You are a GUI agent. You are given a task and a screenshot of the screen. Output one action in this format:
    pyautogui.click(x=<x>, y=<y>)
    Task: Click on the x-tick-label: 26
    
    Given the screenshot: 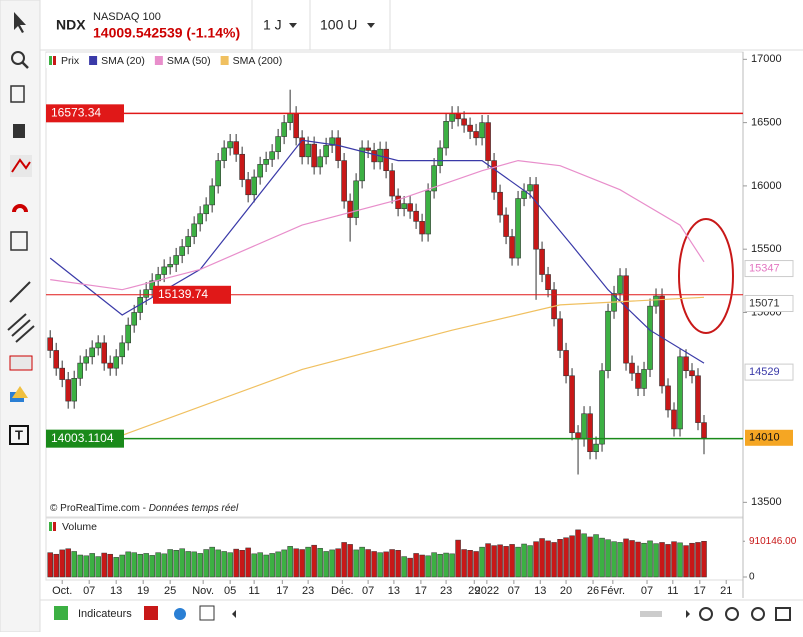 What is the action you would take?
    pyautogui.click(x=593, y=591)
    